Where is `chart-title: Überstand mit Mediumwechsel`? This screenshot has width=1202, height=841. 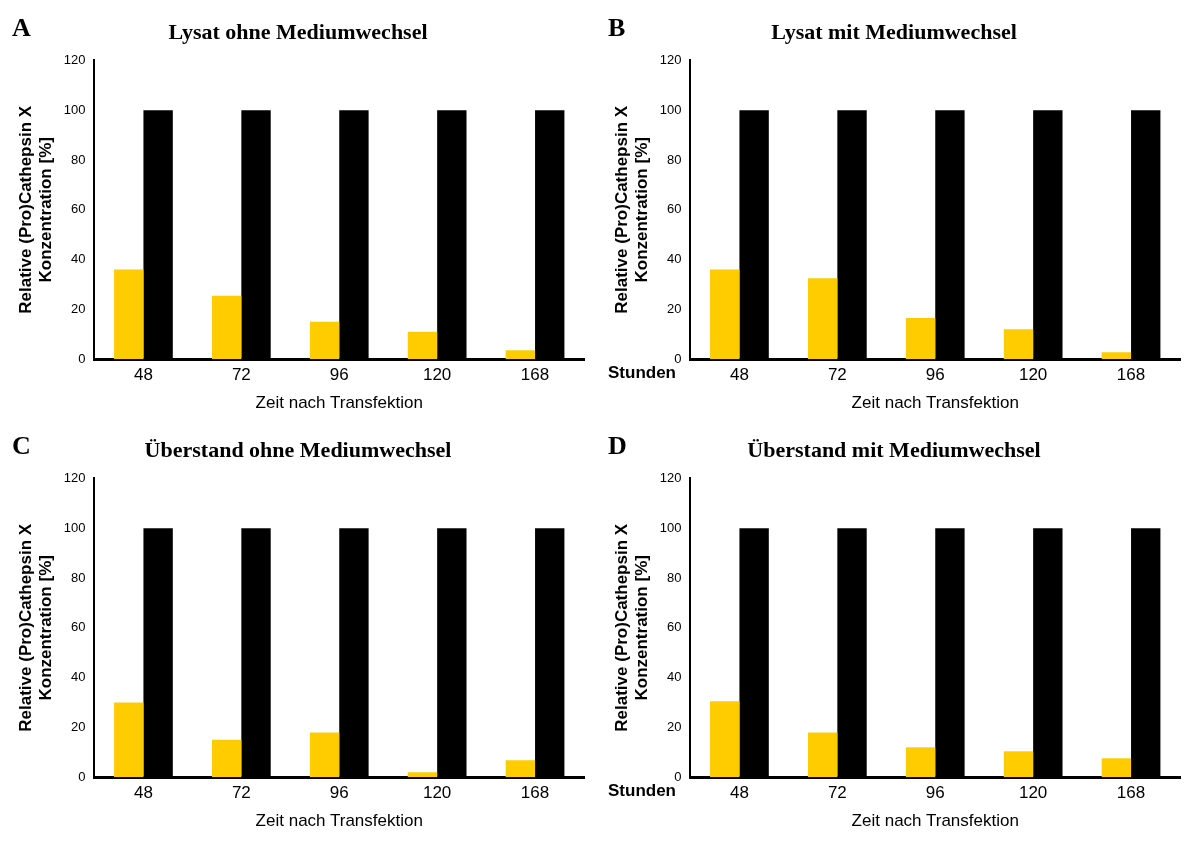 chart-title: Überstand mit Mediumwechsel is located at coordinates (894, 449).